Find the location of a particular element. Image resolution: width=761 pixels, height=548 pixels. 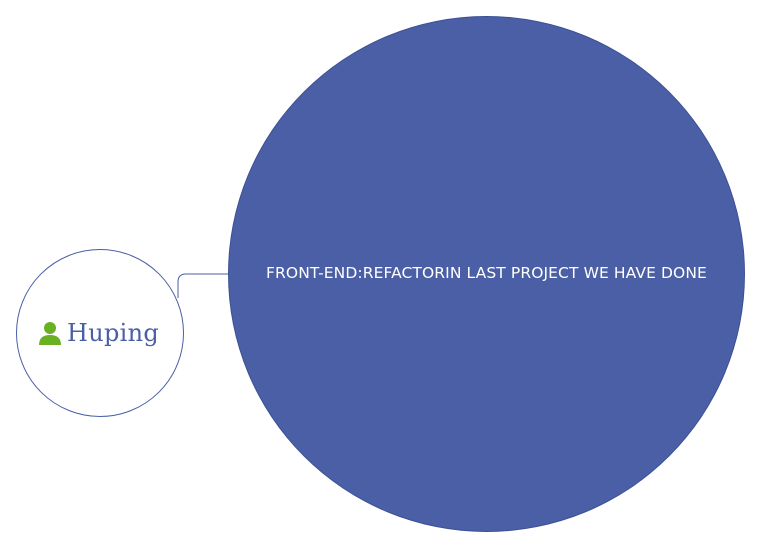

person-icon is located at coordinates (49, 333).